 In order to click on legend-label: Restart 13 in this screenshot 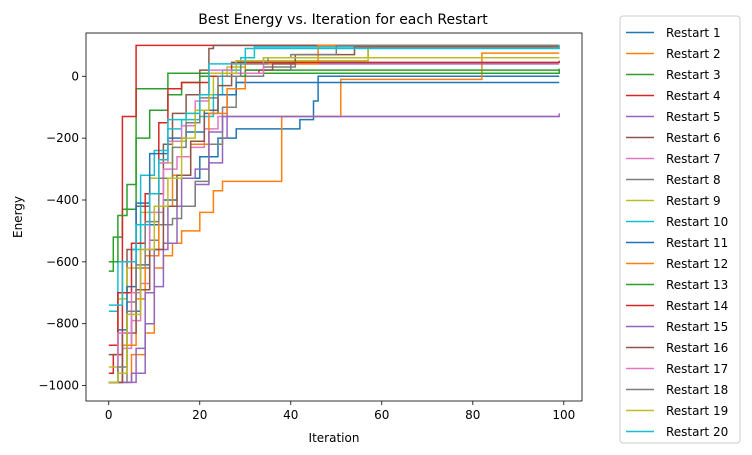, I will do `click(697, 285)`.